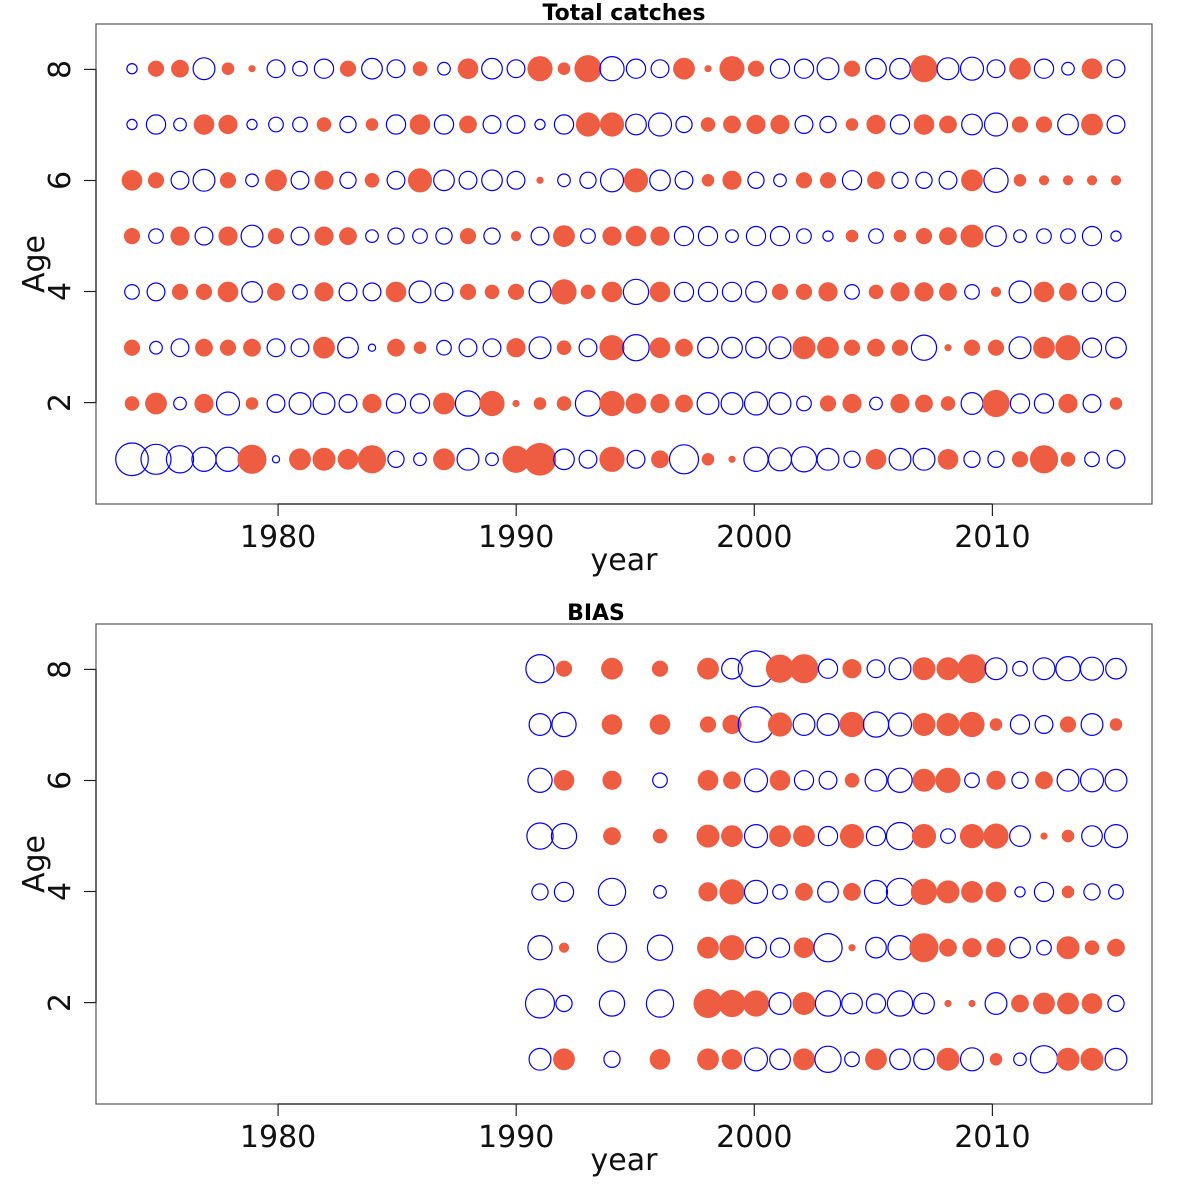 This screenshot has height=1200, width=1200. What do you see at coordinates (420, 292) in the screenshot?
I see `bubble-negative-age-4-year-1986` at bounding box center [420, 292].